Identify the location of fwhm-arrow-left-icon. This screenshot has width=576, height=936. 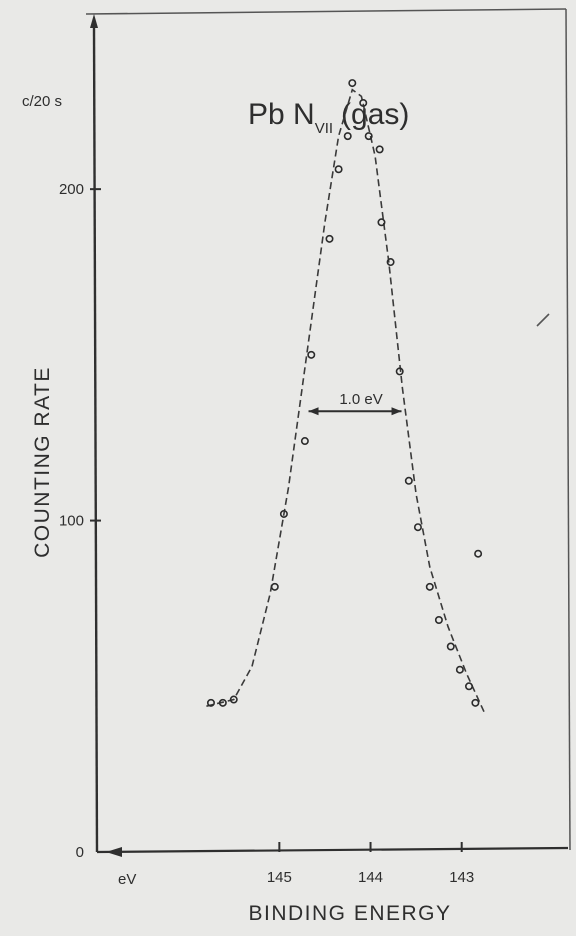
(313, 411).